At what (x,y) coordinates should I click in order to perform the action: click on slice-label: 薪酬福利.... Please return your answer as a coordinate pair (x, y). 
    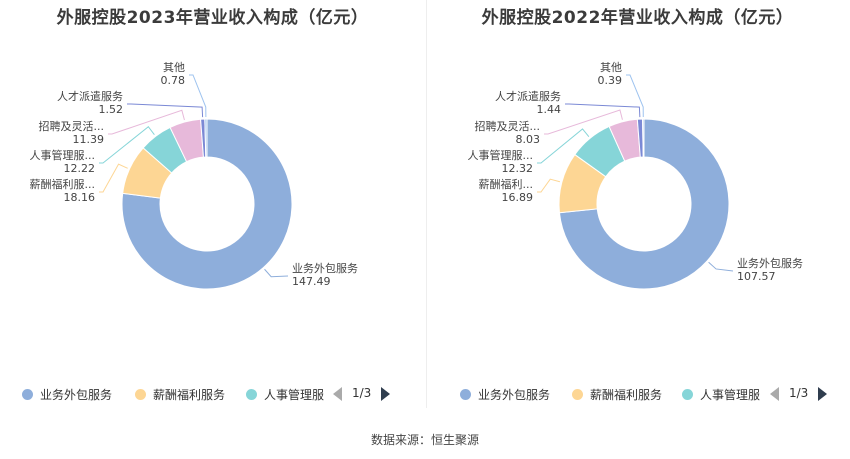
    Looking at the image, I should click on (506, 184).